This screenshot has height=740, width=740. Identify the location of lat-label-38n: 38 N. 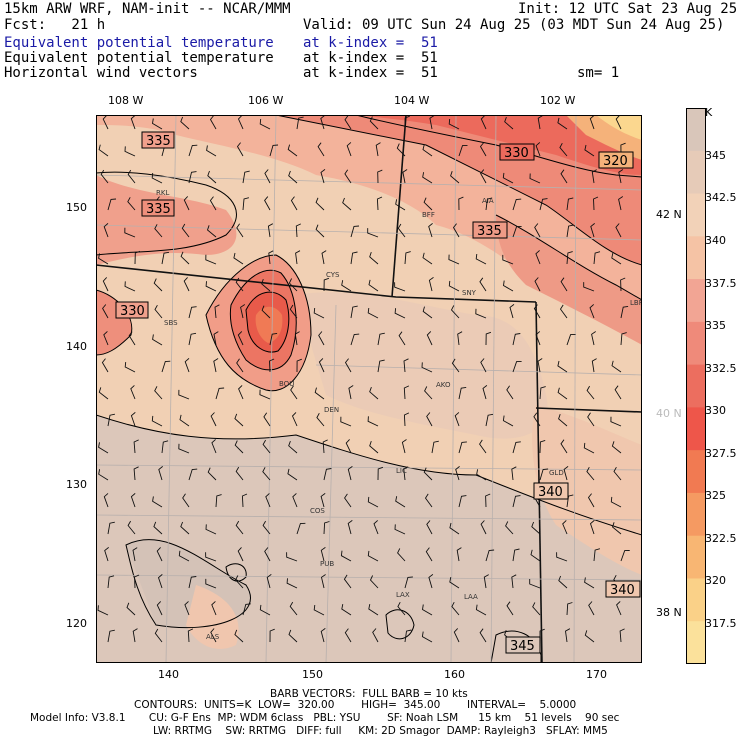
(669, 612).